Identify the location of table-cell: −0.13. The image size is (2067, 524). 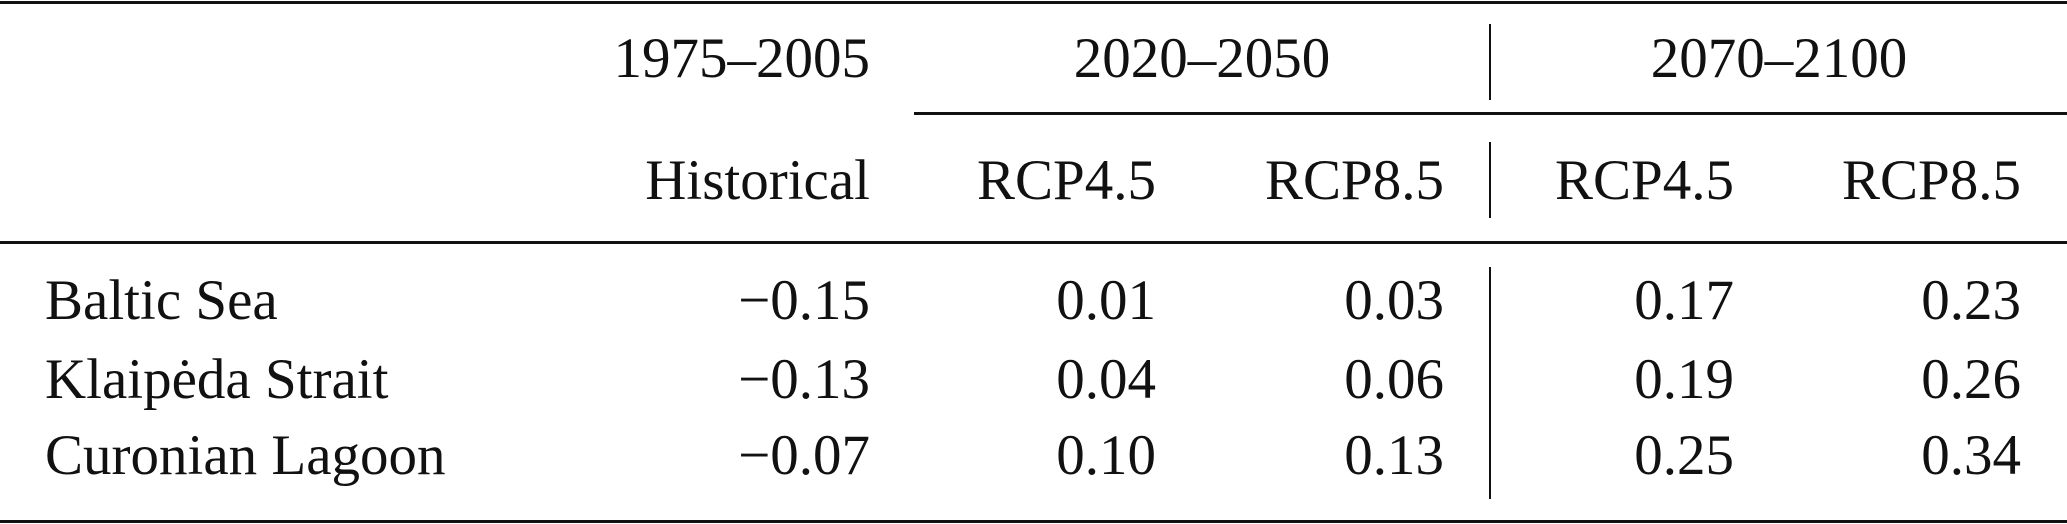
(804, 379).